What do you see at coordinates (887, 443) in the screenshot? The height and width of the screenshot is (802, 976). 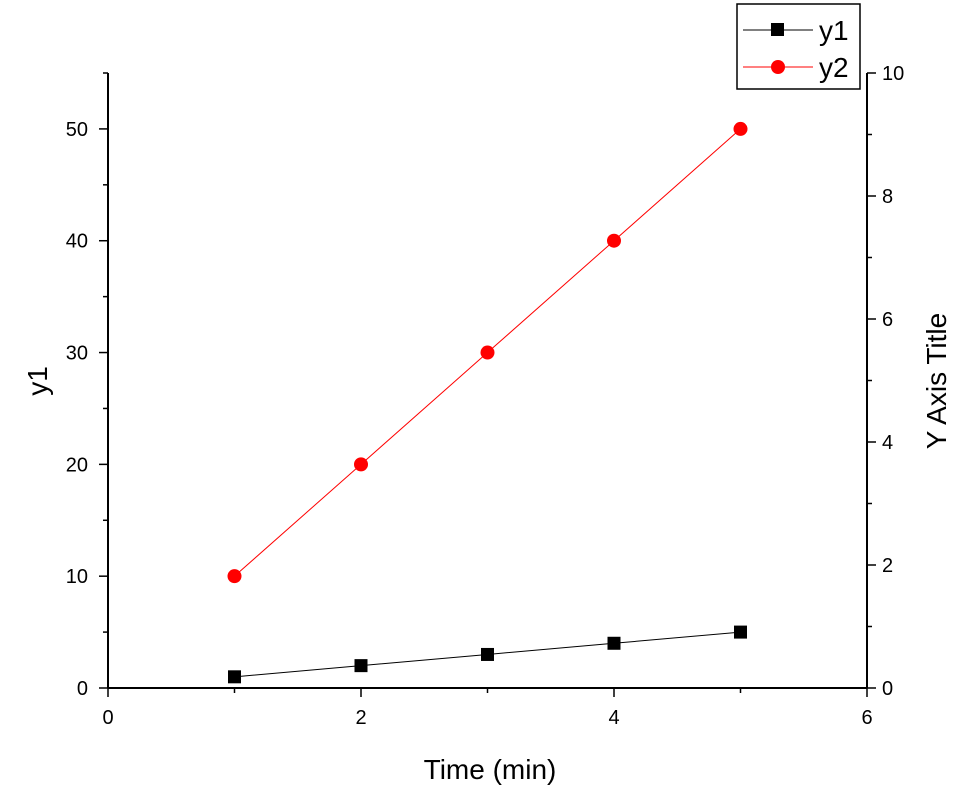 I see `y2-tick-label: 4` at bounding box center [887, 443].